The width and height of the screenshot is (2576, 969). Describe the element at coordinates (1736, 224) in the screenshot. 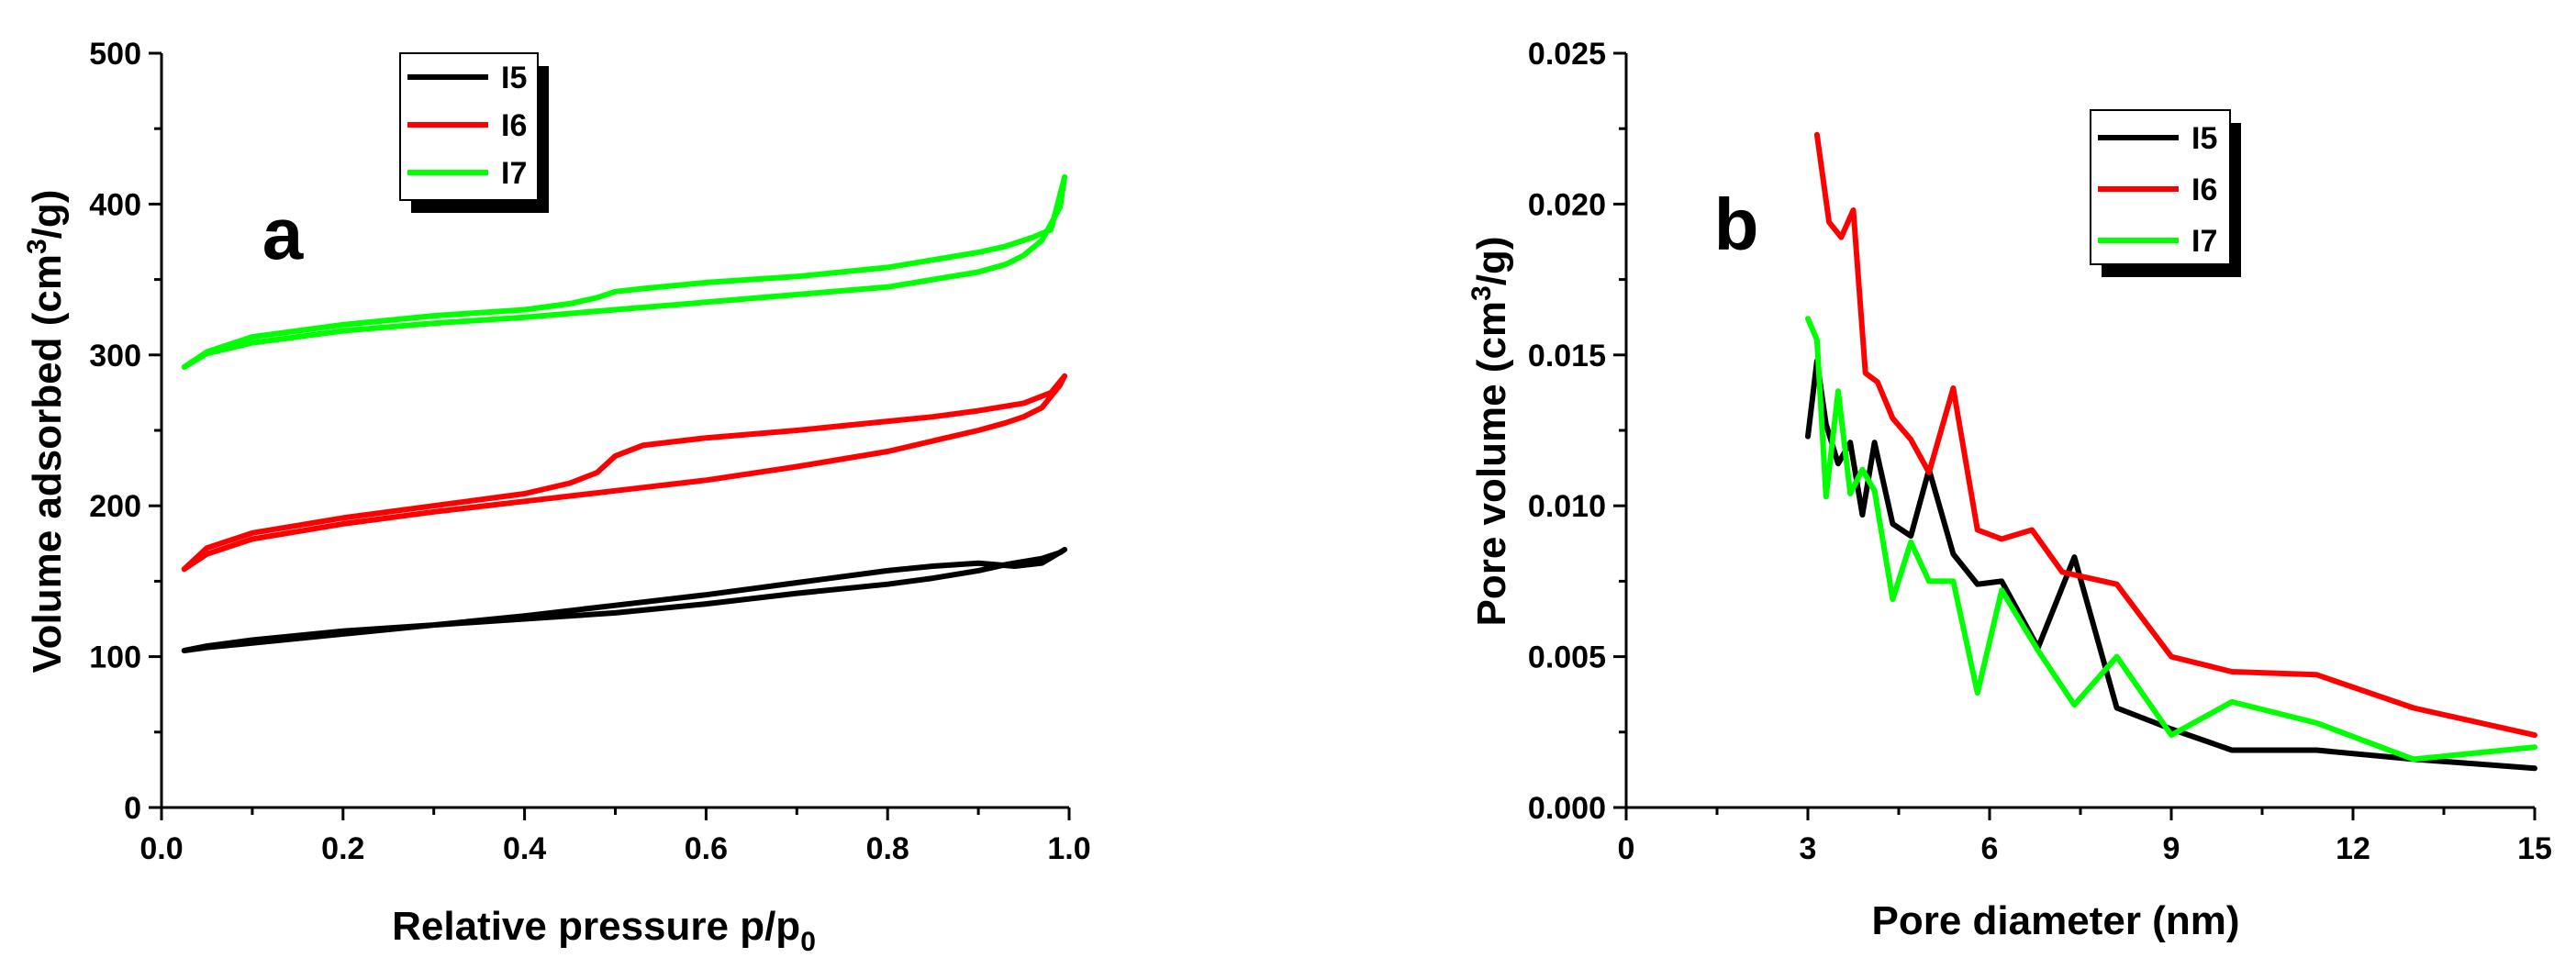

I see `chart-b-panel-label: b` at that location.